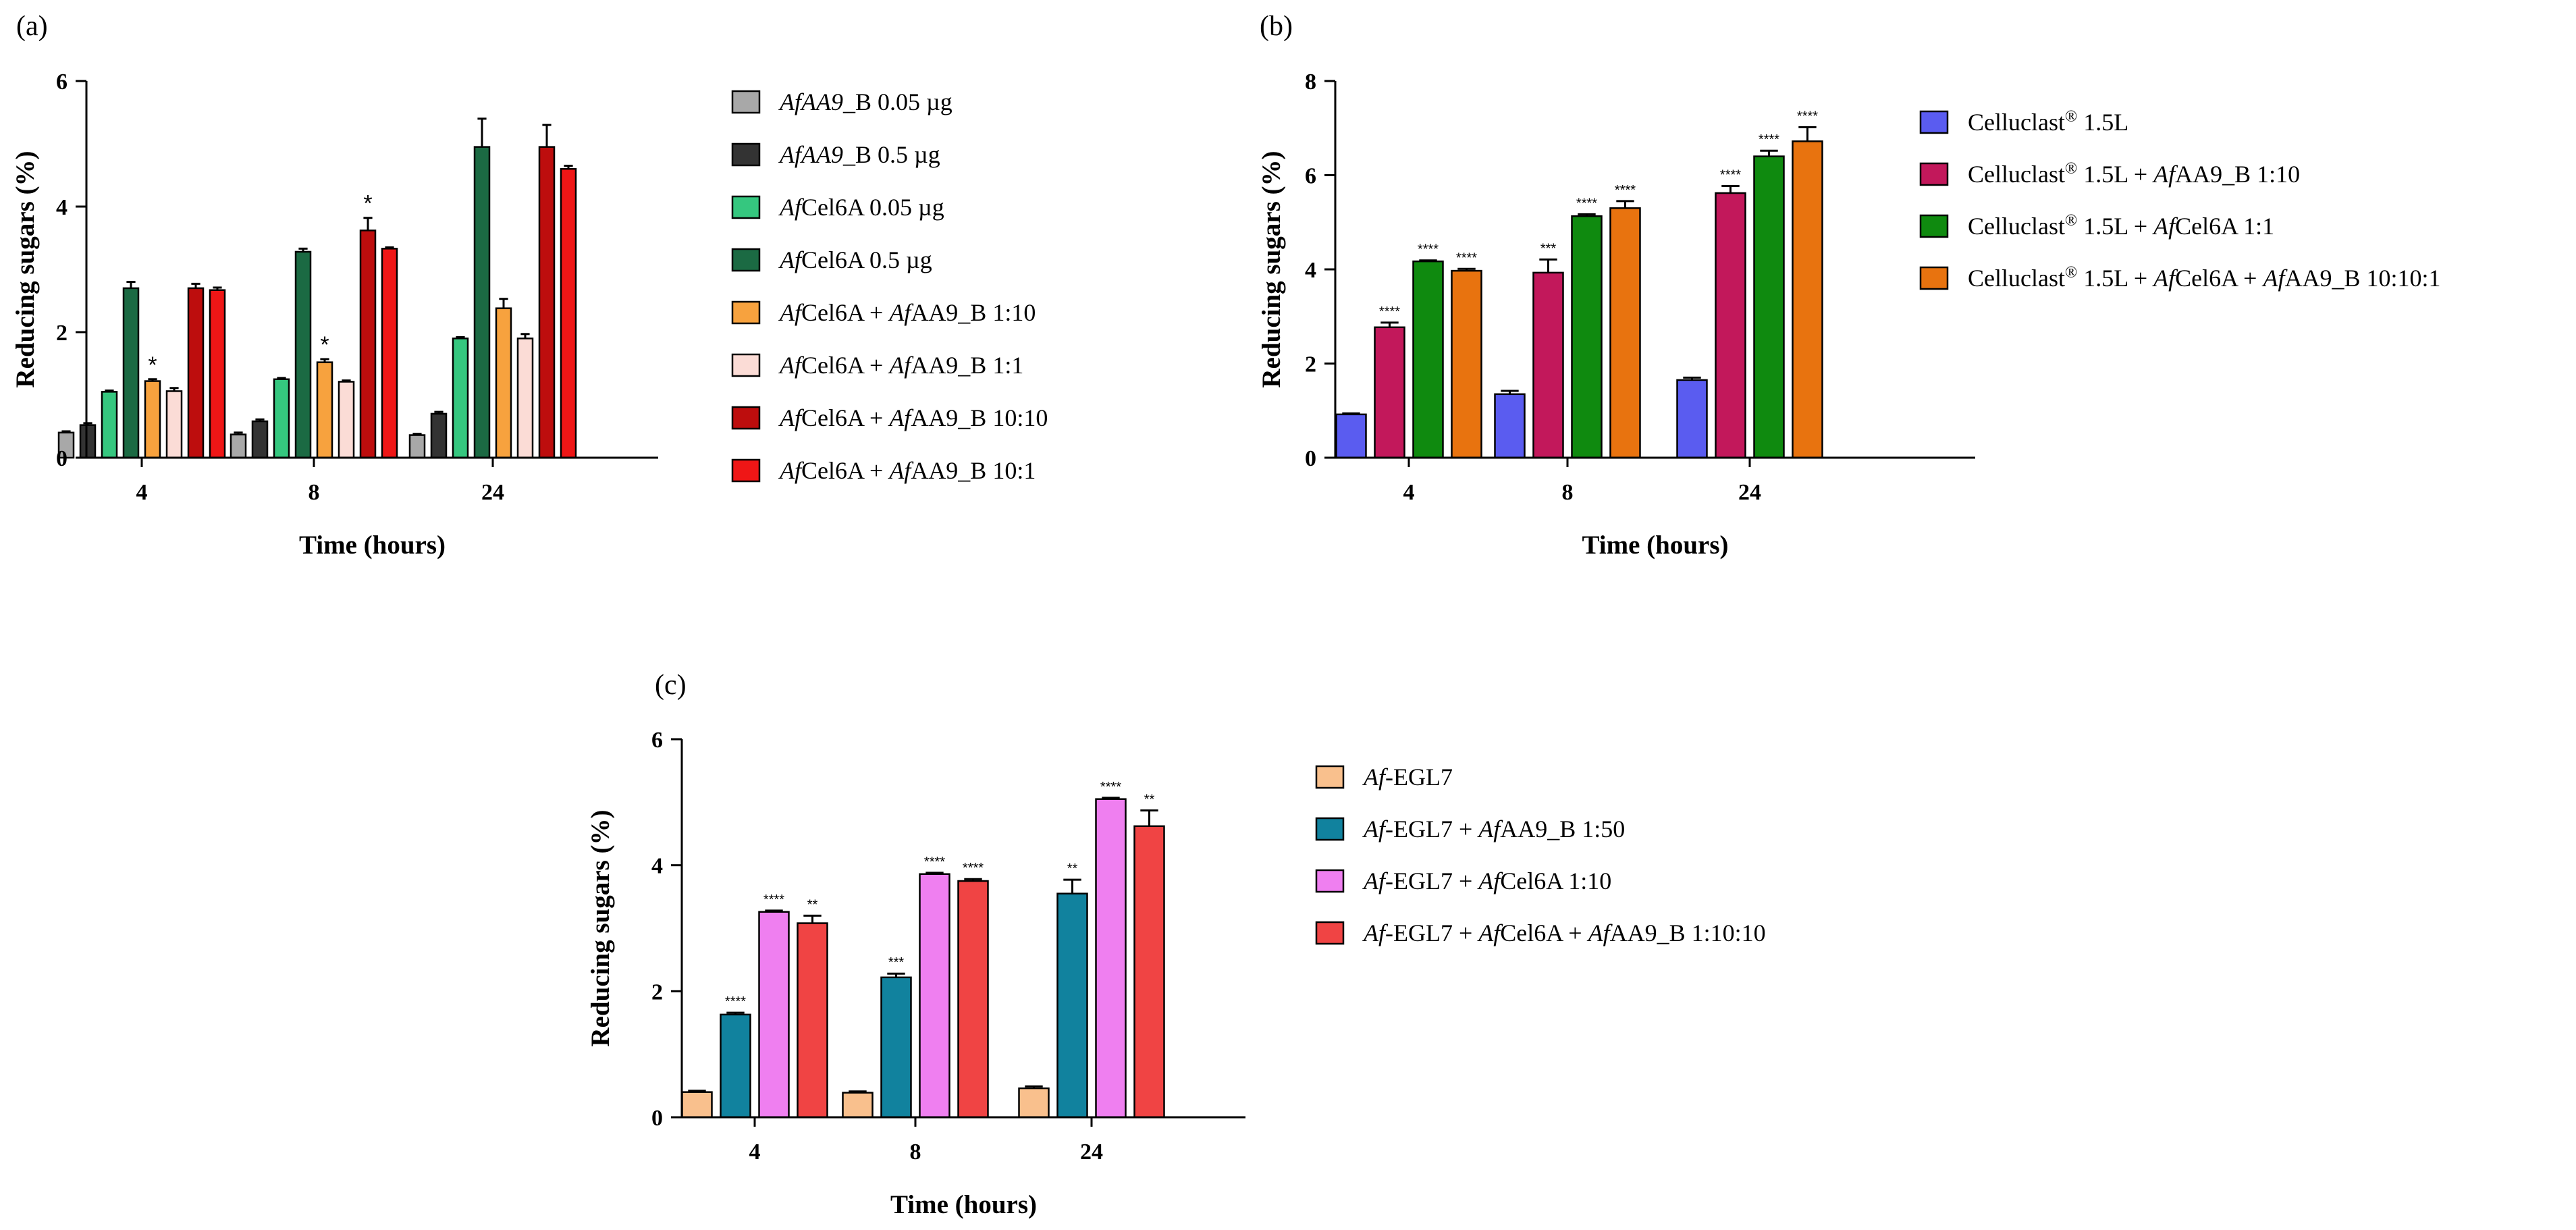 The image size is (2576, 1230). What do you see at coordinates (859, 154) in the screenshot?
I see `legend-label: AfAA9_B 0.5 µg` at bounding box center [859, 154].